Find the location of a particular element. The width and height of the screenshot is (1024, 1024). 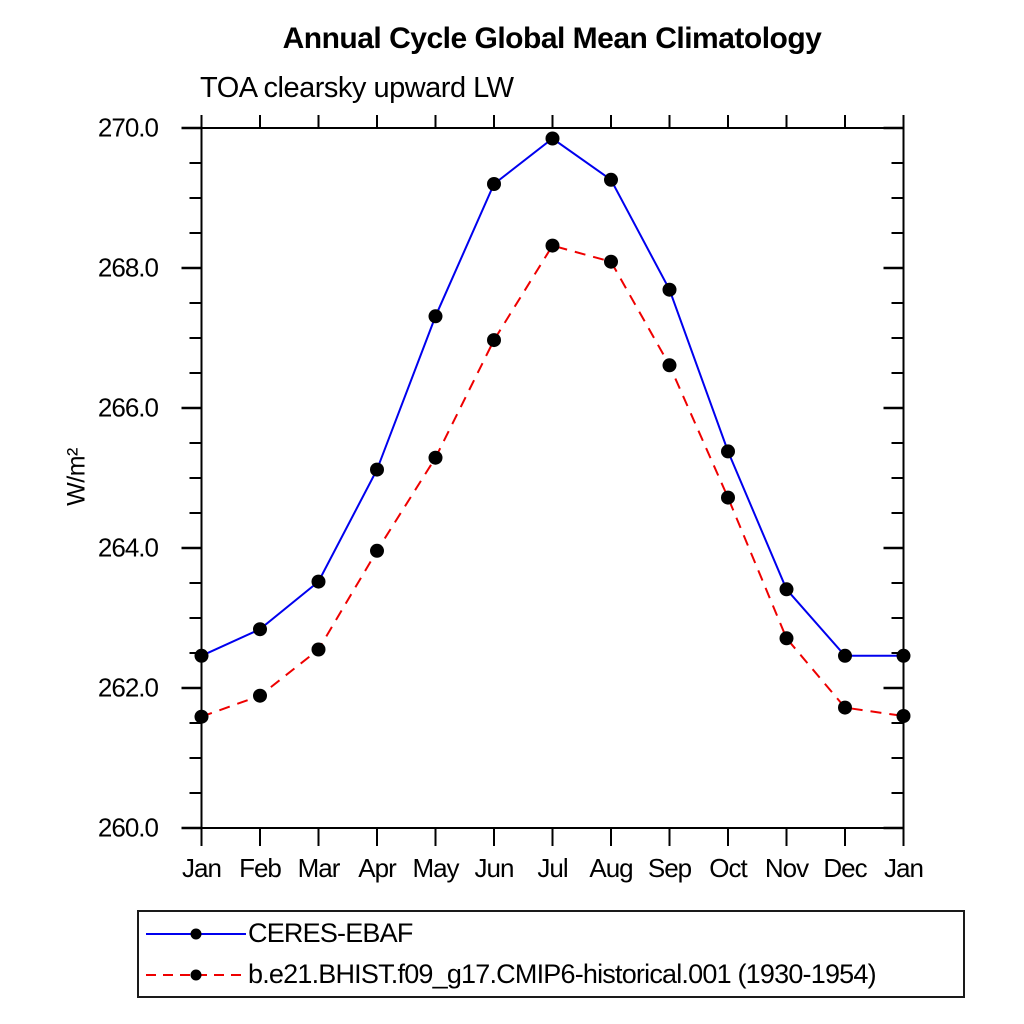

x-tick-label: Mar is located at coordinates (319, 868).